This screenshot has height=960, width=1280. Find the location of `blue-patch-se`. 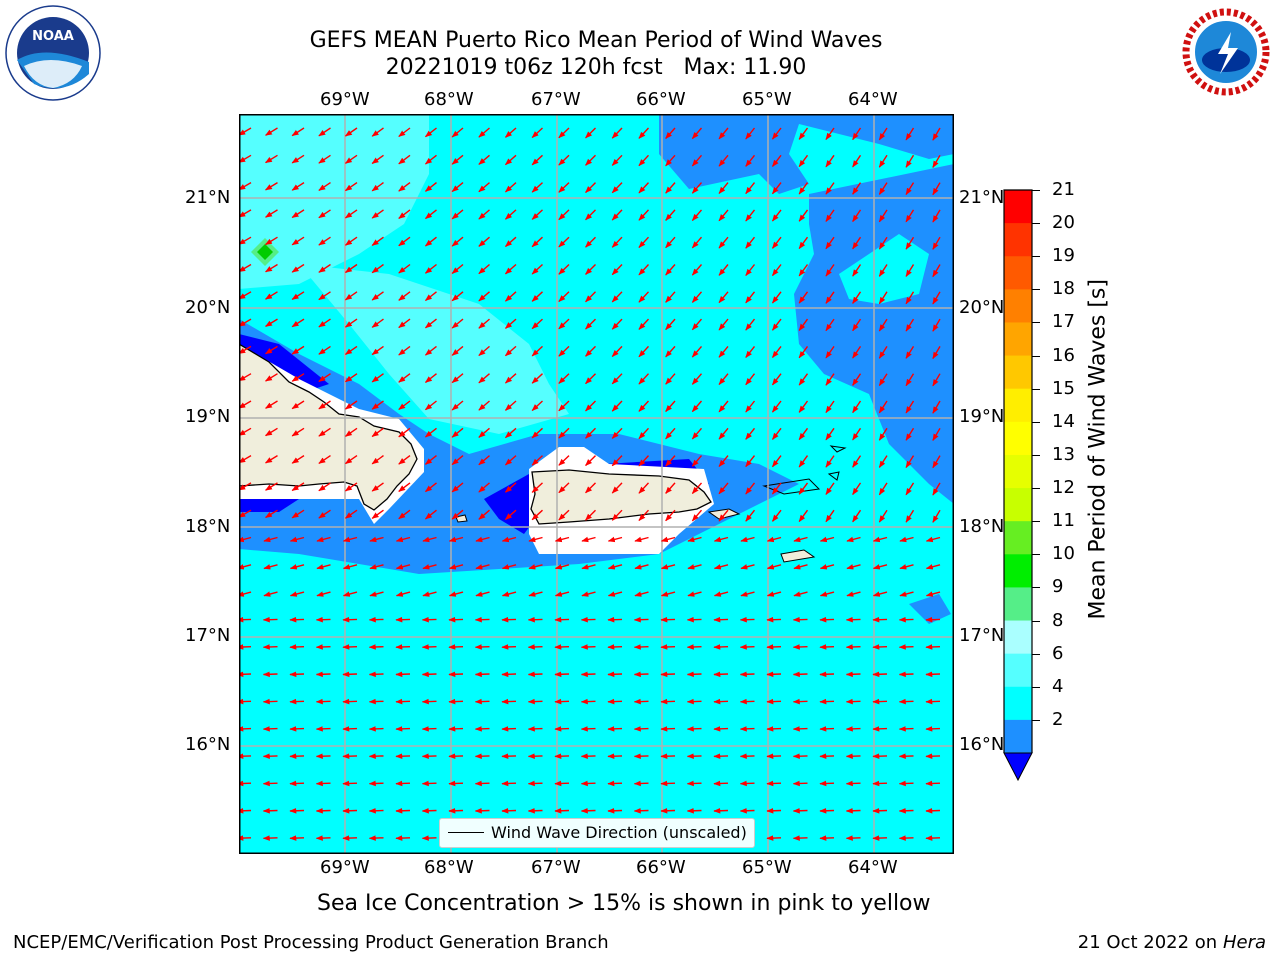

blue-patch-se is located at coordinates (930, 609).